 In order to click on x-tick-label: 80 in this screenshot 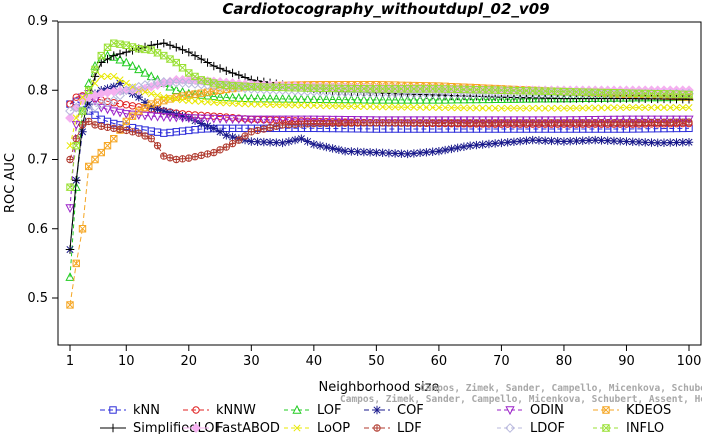, I will do `click(564, 361)`.